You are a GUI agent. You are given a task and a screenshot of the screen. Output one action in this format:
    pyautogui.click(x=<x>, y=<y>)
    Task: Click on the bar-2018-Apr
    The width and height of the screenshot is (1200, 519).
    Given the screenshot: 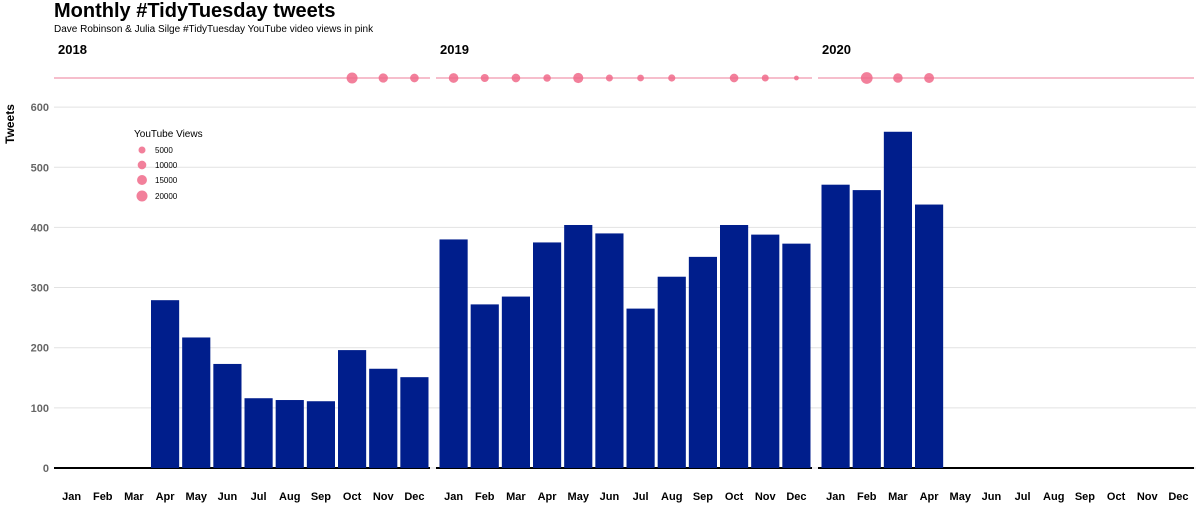 What is the action you would take?
    pyautogui.click(x=165, y=384)
    